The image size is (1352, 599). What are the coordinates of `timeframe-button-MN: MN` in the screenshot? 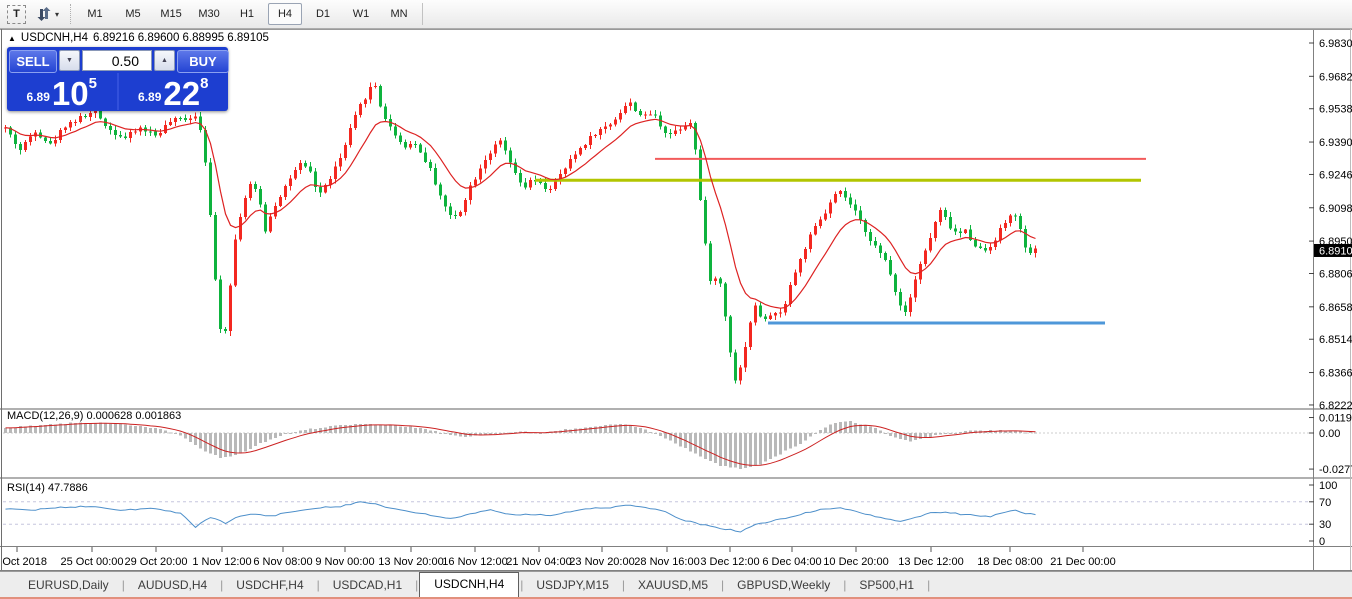 It's located at (399, 14).